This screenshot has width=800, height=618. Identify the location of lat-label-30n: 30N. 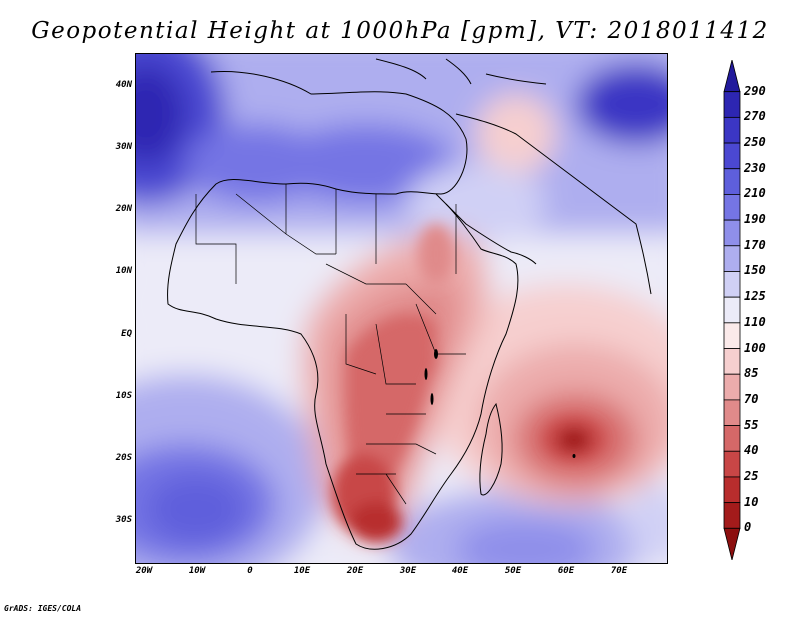
(123, 147).